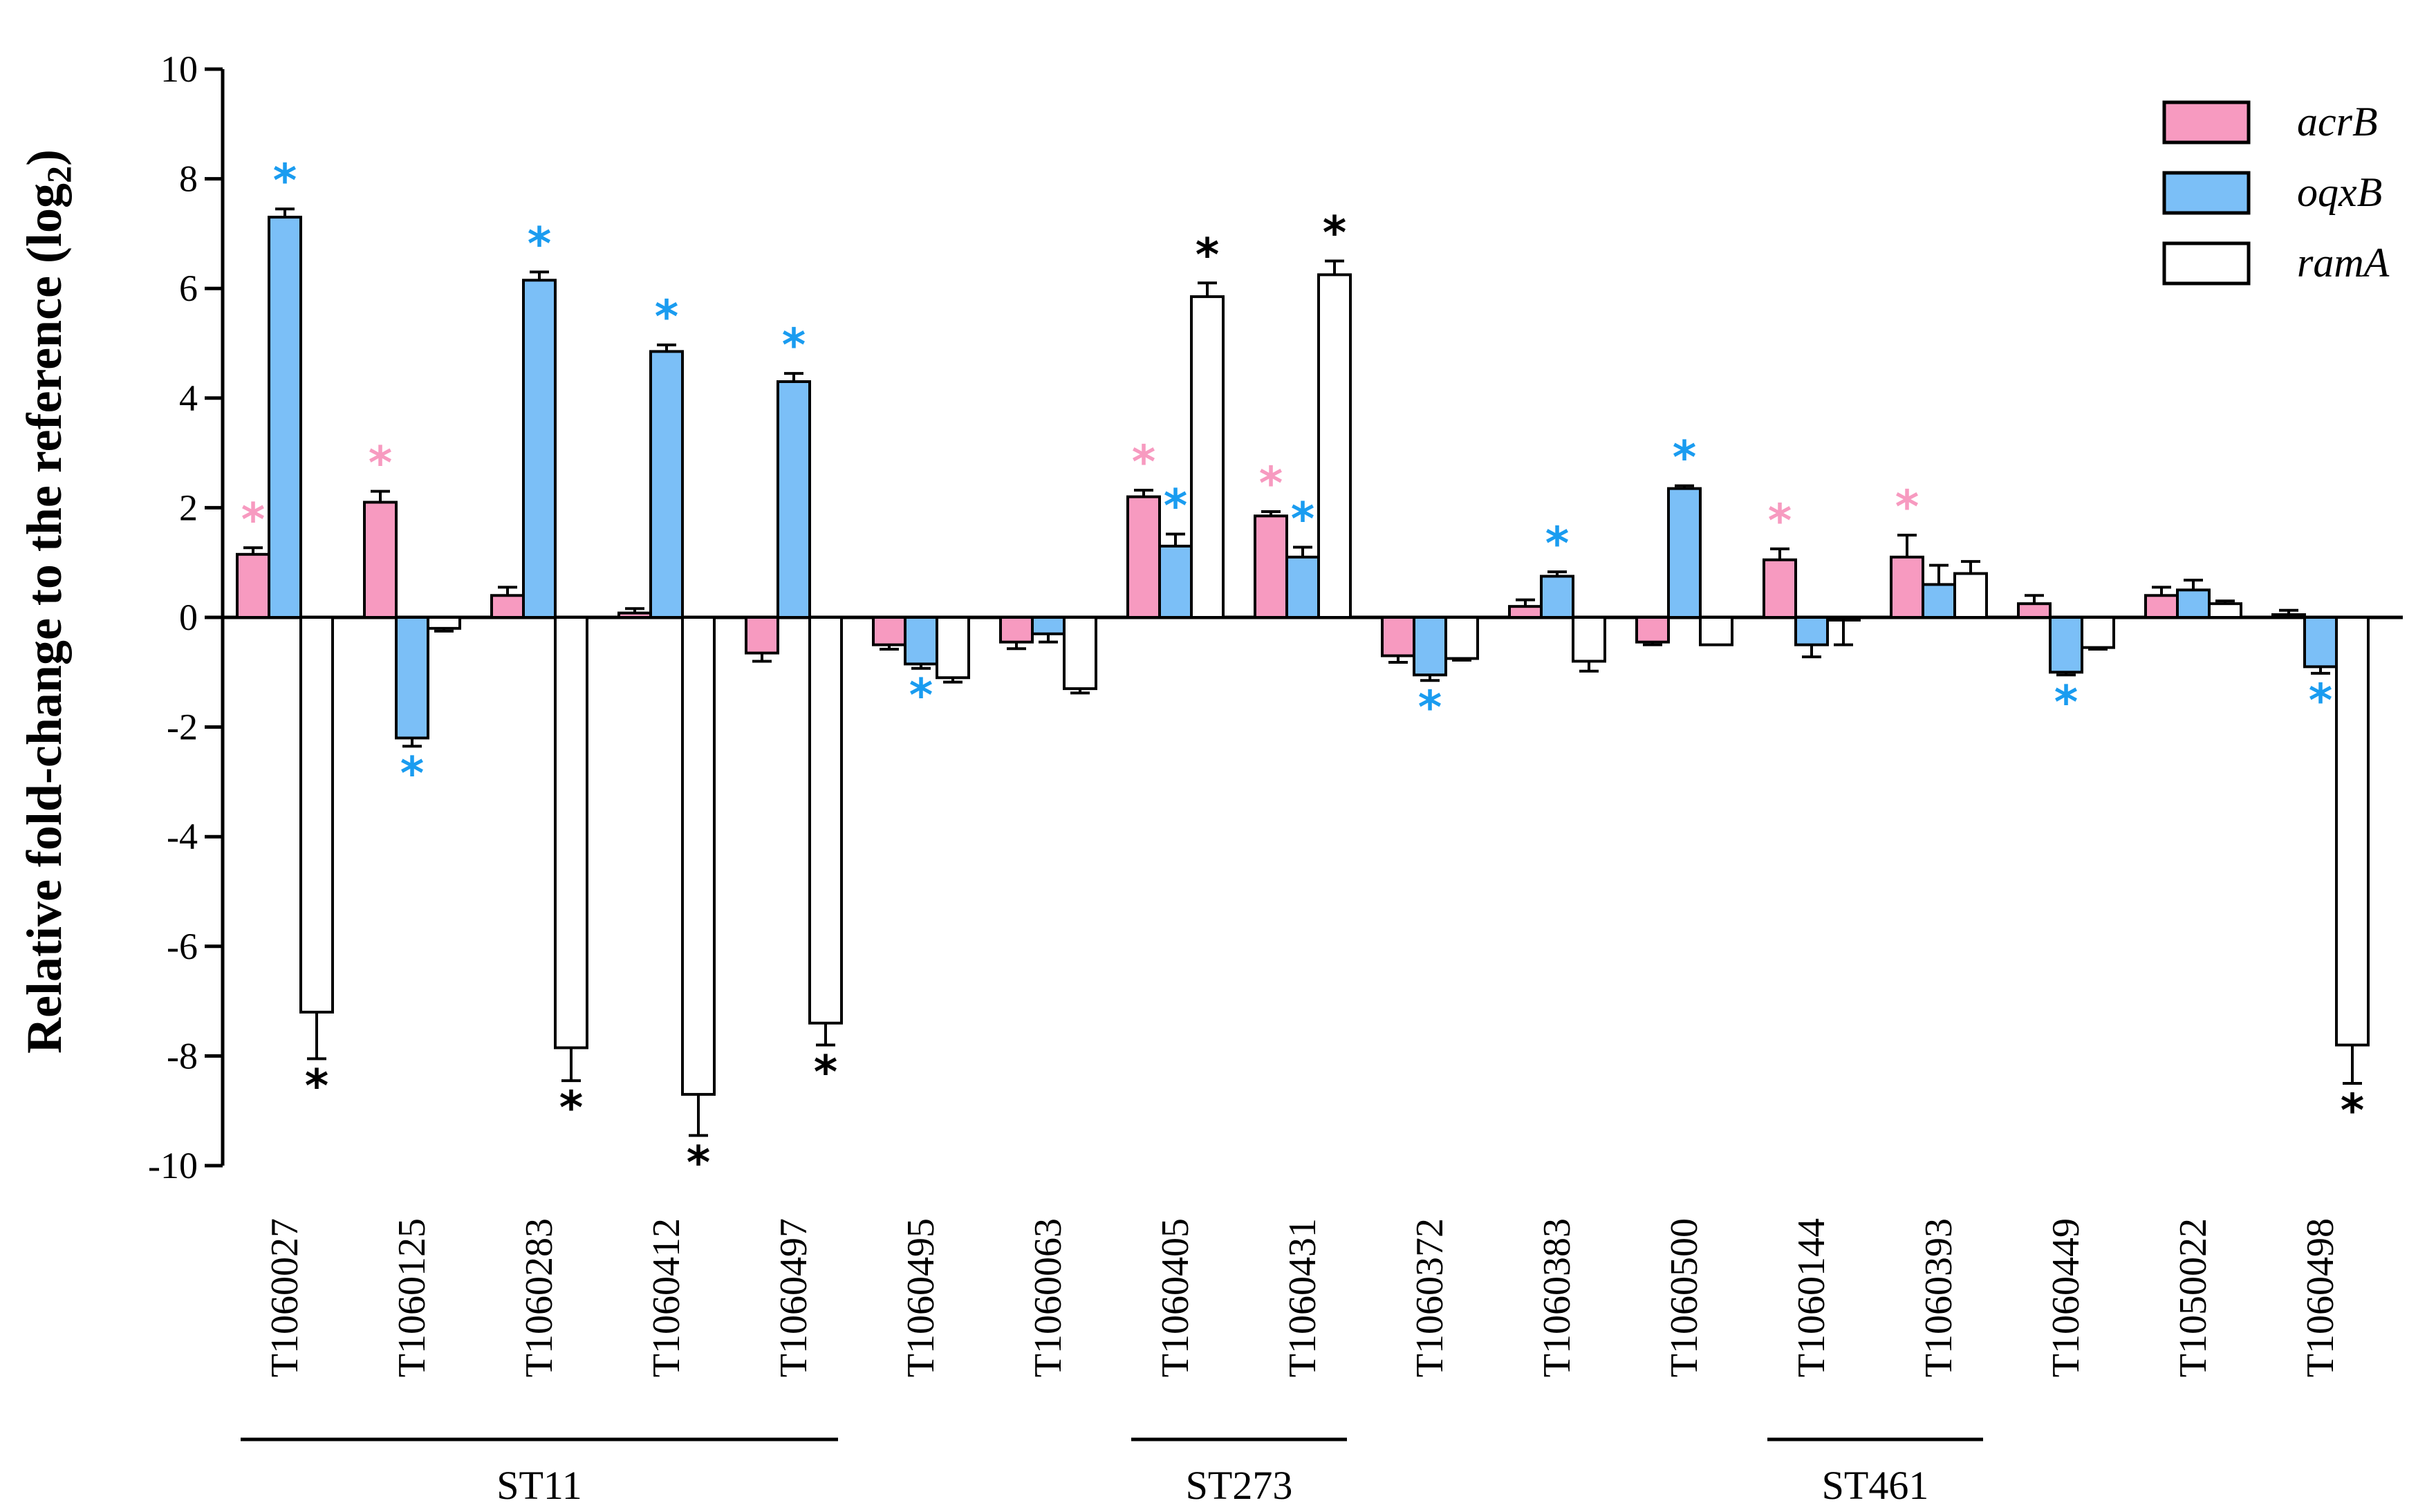 The image size is (2427, 1512). Describe the element at coordinates (539, 449) in the screenshot. I see `bar-oqxB-T1060283` at that location.